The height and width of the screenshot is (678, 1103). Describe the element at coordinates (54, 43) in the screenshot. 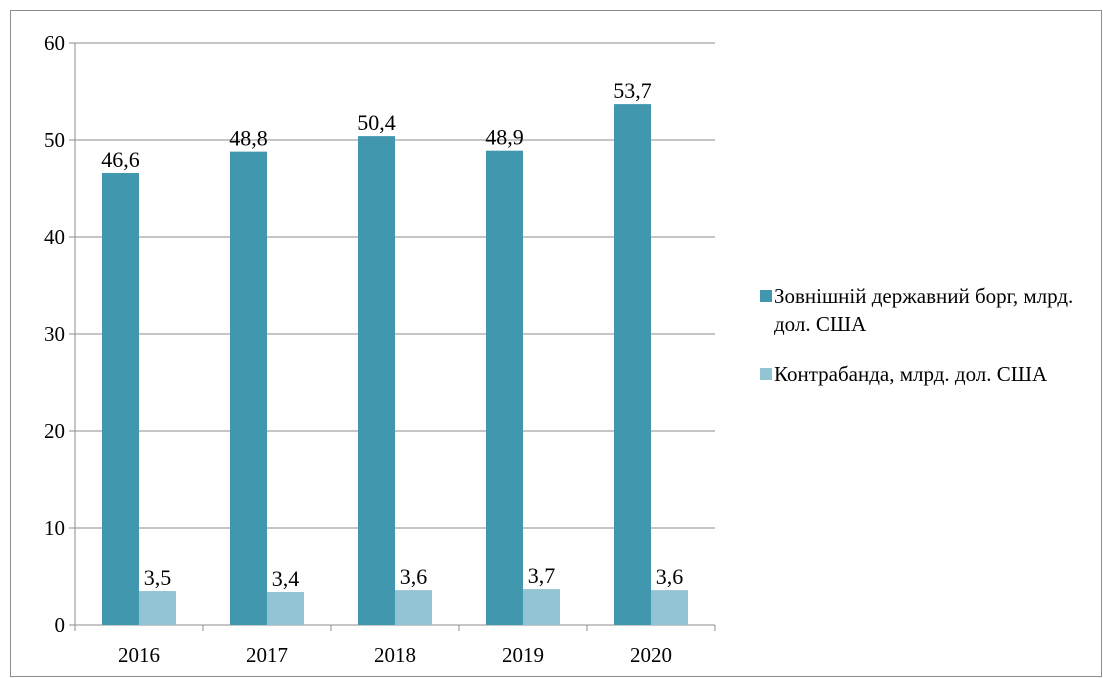

I see `y-tick-label: 60` at that location.